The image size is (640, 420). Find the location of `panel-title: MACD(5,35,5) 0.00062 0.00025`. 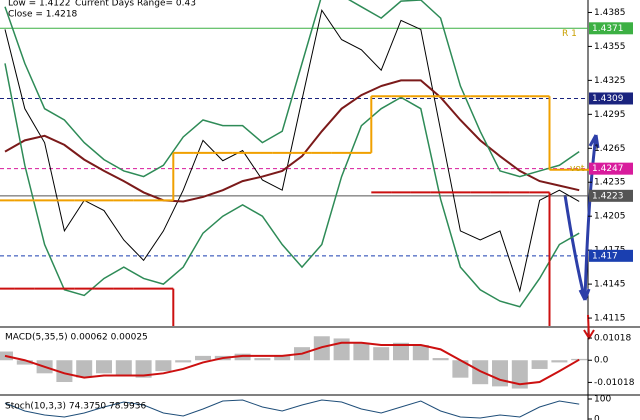

panel-title: MACD(5,35,5) 0.00062 0.00025 is located at coordinates (76, 338).